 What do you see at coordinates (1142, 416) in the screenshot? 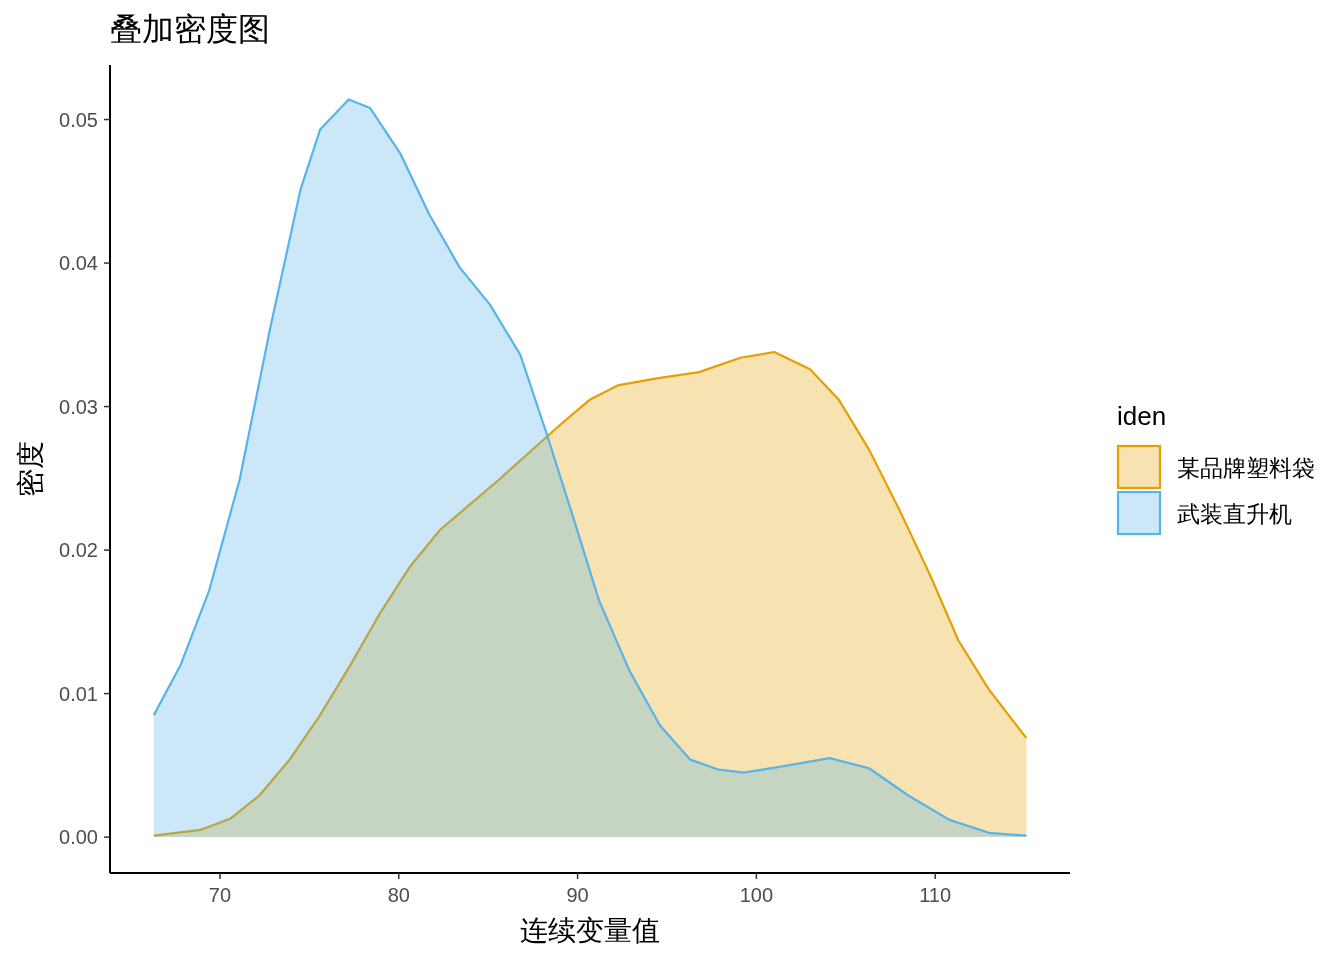
I see `legend-title: iden` at bounding box center [1142, 416].